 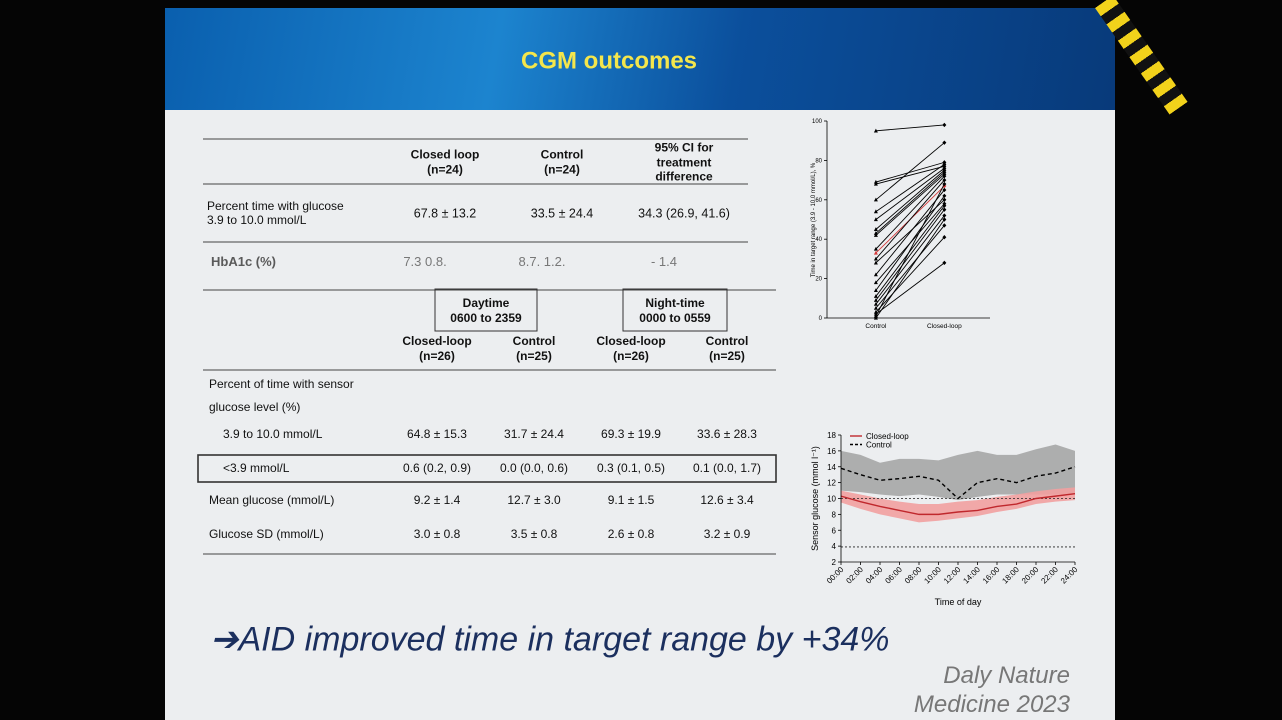 I want to click on y-tick-label: 0, so click(x=821, y=319).